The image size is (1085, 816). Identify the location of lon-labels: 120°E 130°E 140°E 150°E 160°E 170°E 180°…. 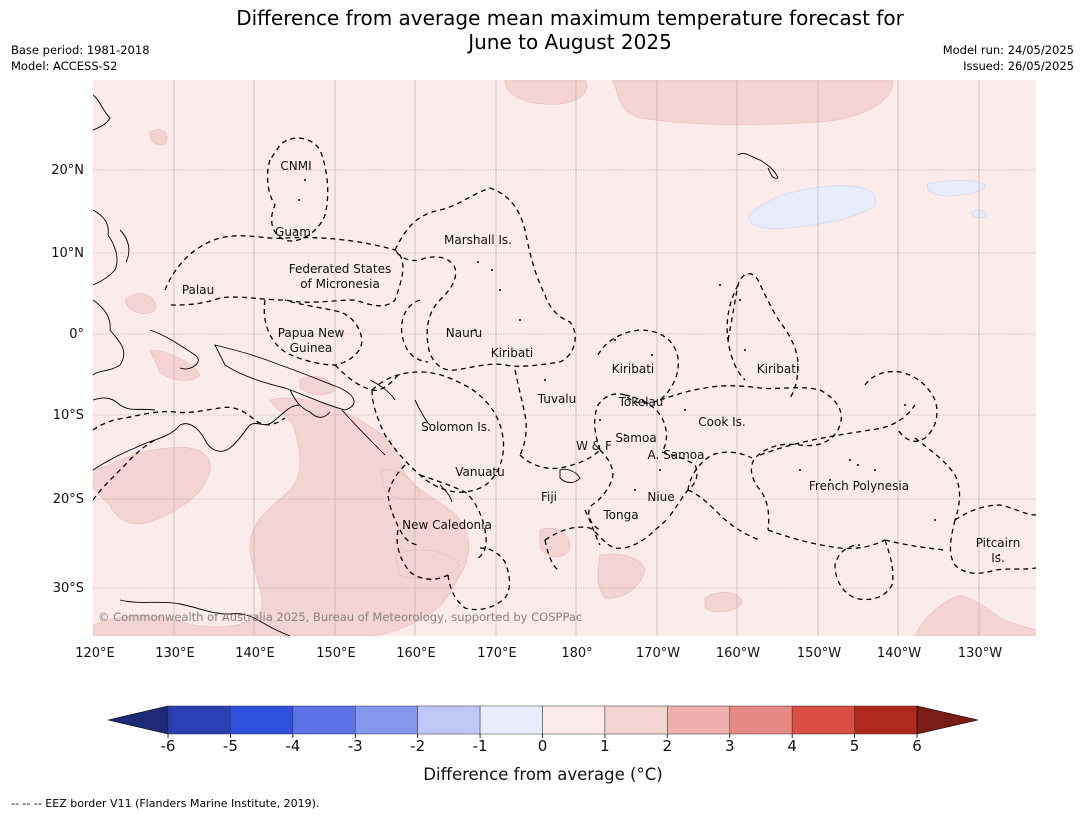
(538, 653).